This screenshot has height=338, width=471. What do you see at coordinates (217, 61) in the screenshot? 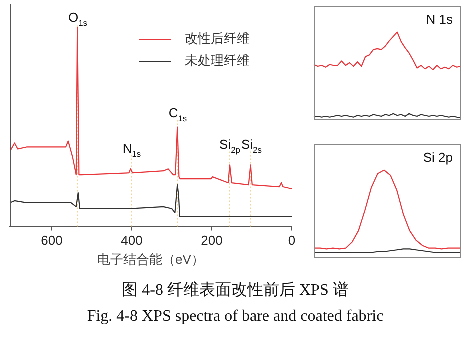
I see `legend-label: 未处理纤维` at bounding box center [217, 61].